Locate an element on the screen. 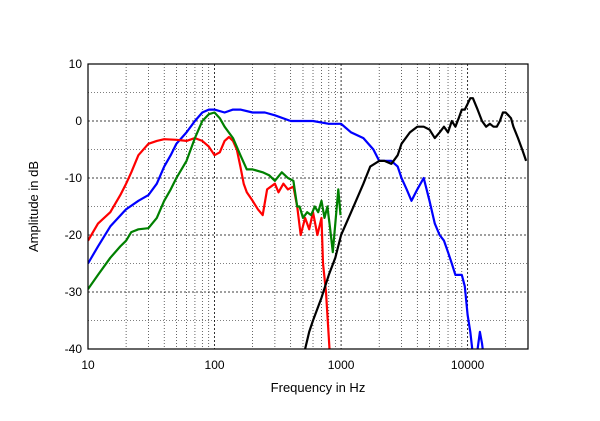  x-tick-label: 10 is located at coordinates (88, 365).